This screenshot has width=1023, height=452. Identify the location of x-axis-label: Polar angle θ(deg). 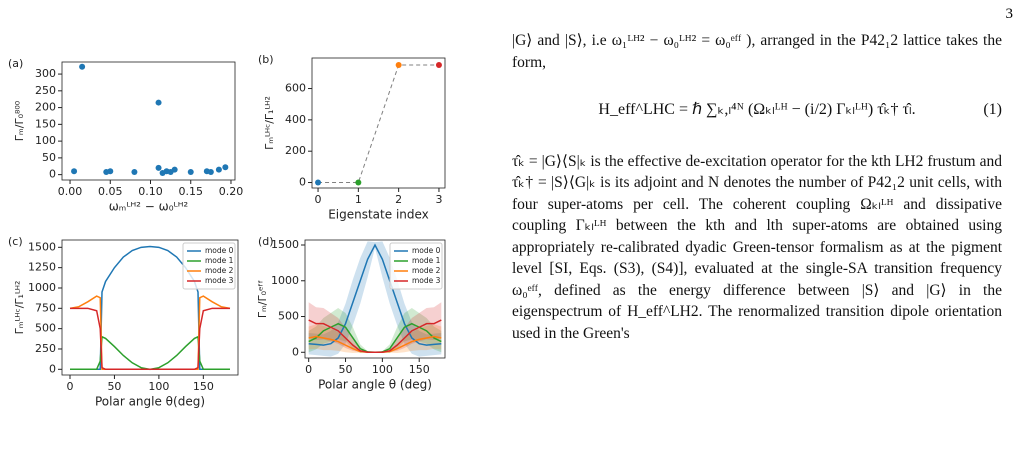
(150, 402).